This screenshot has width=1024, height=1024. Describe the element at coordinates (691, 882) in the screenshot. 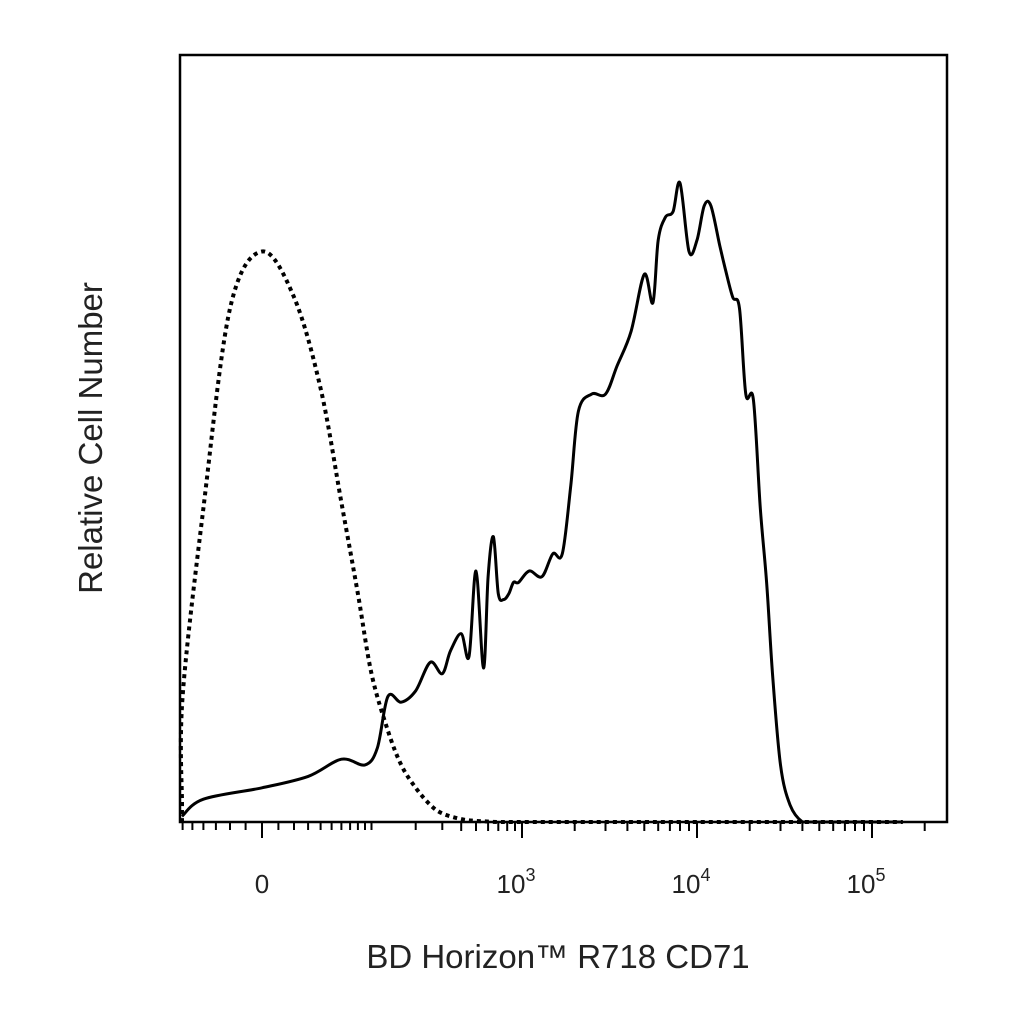

I see `x-tick-label: 10⁴` at that location.